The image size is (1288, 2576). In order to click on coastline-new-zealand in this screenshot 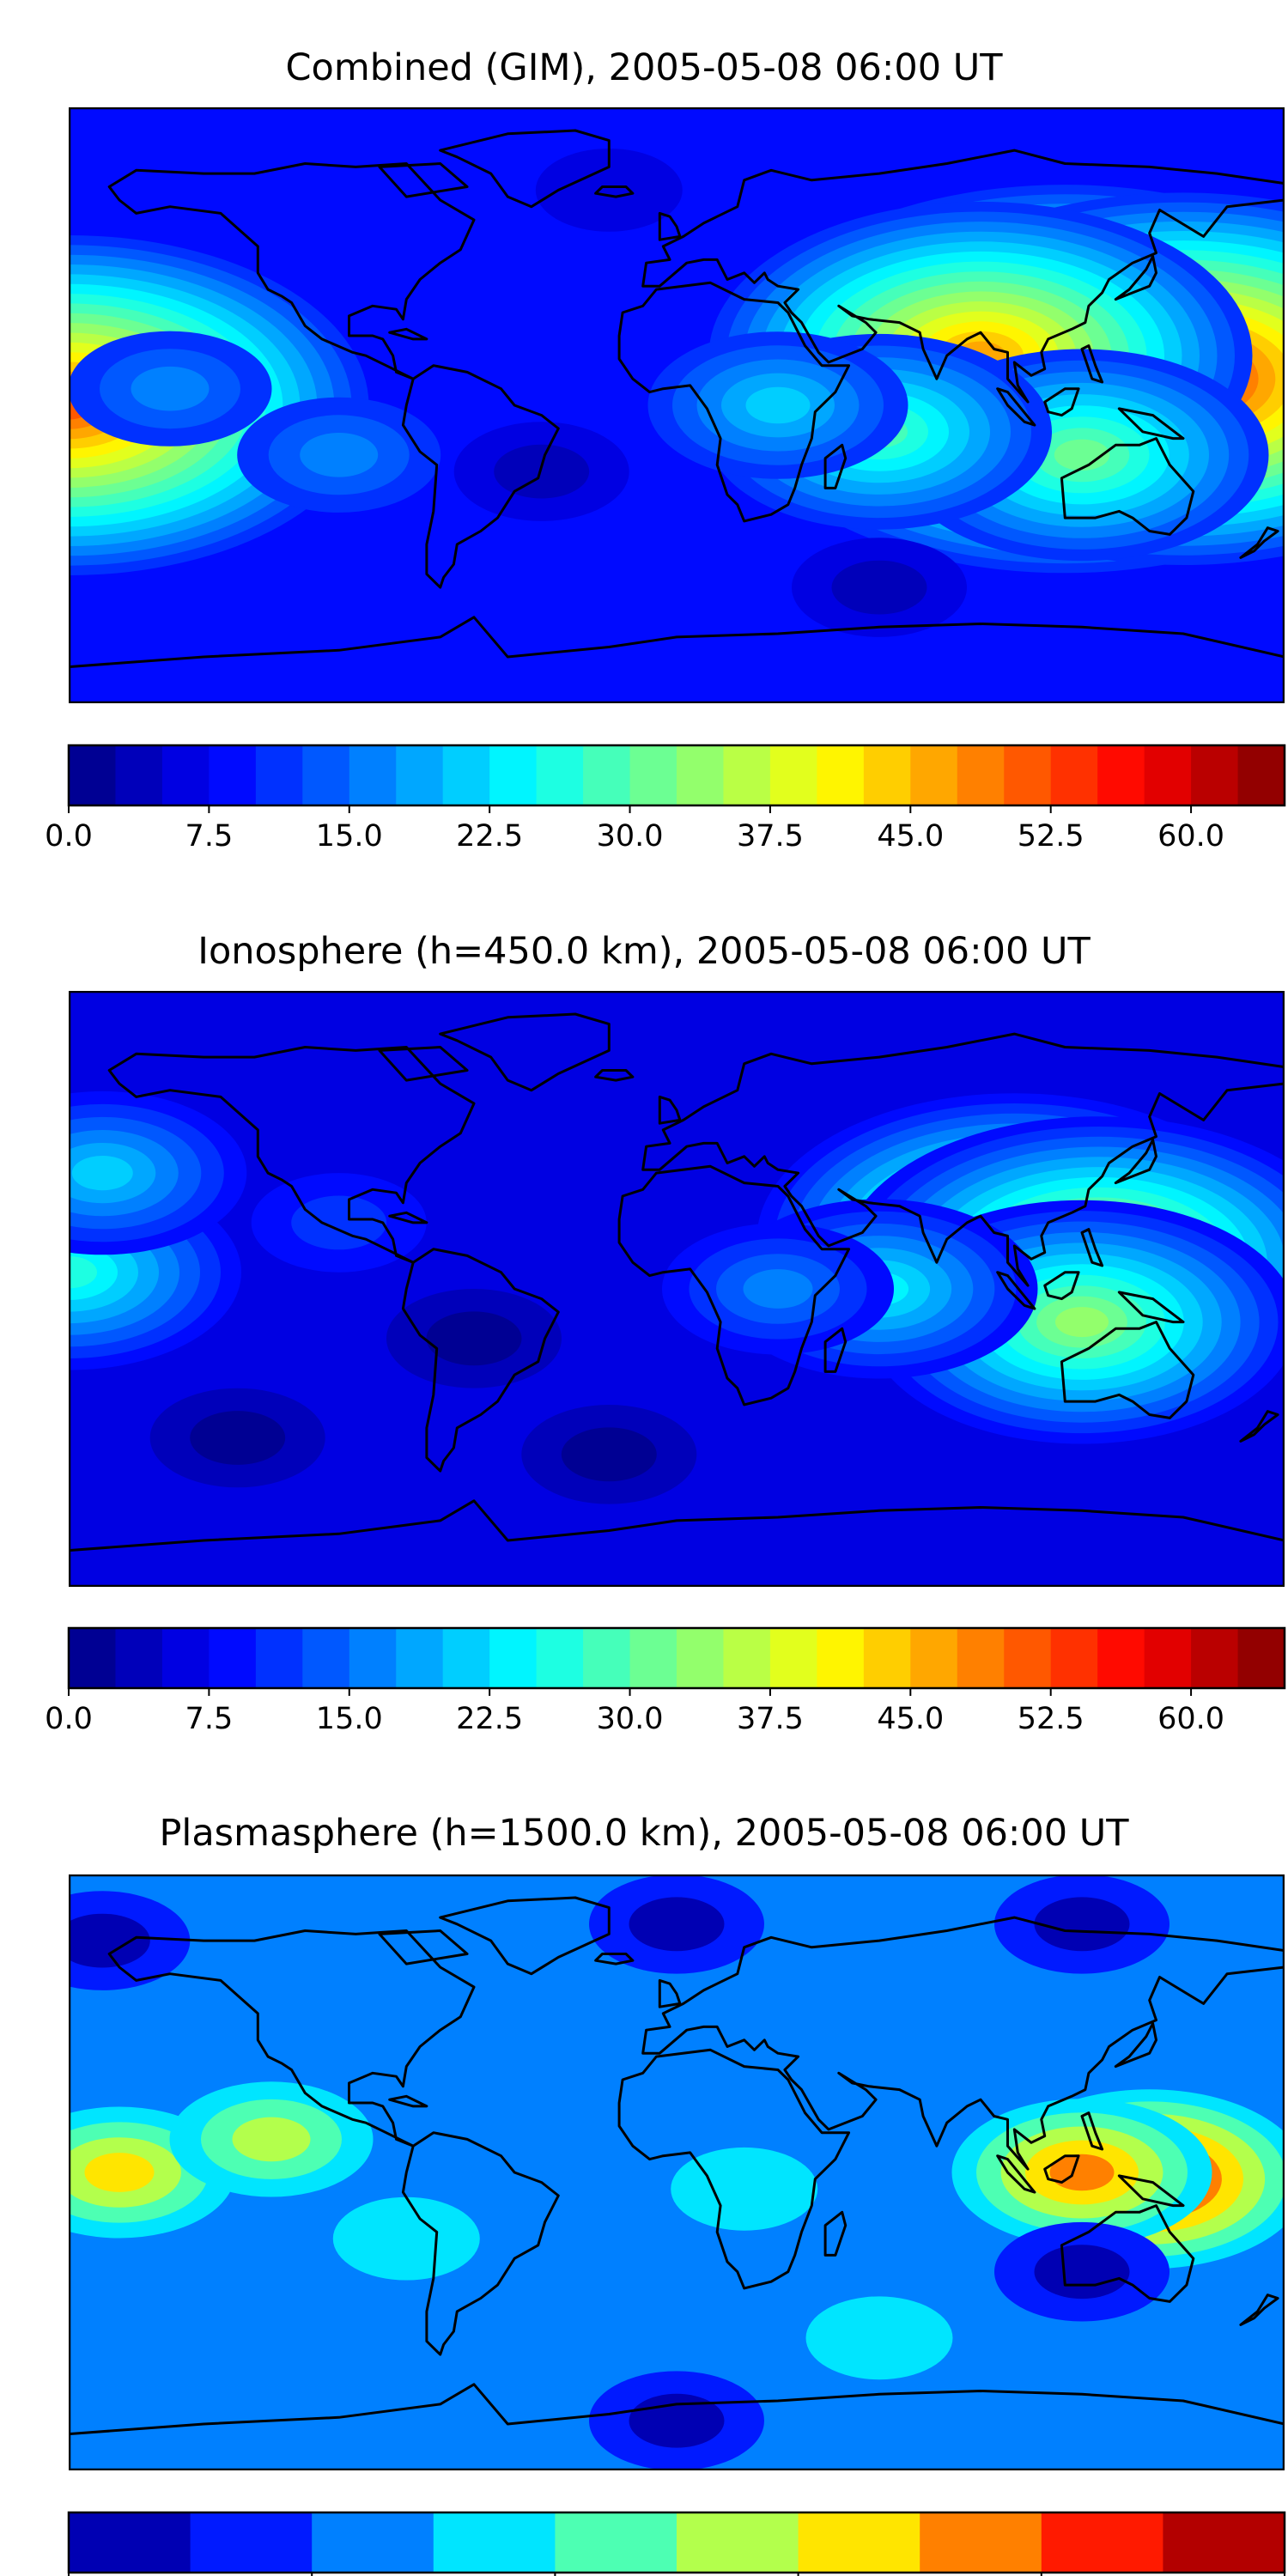, I will do `click(1259, 1426)`.